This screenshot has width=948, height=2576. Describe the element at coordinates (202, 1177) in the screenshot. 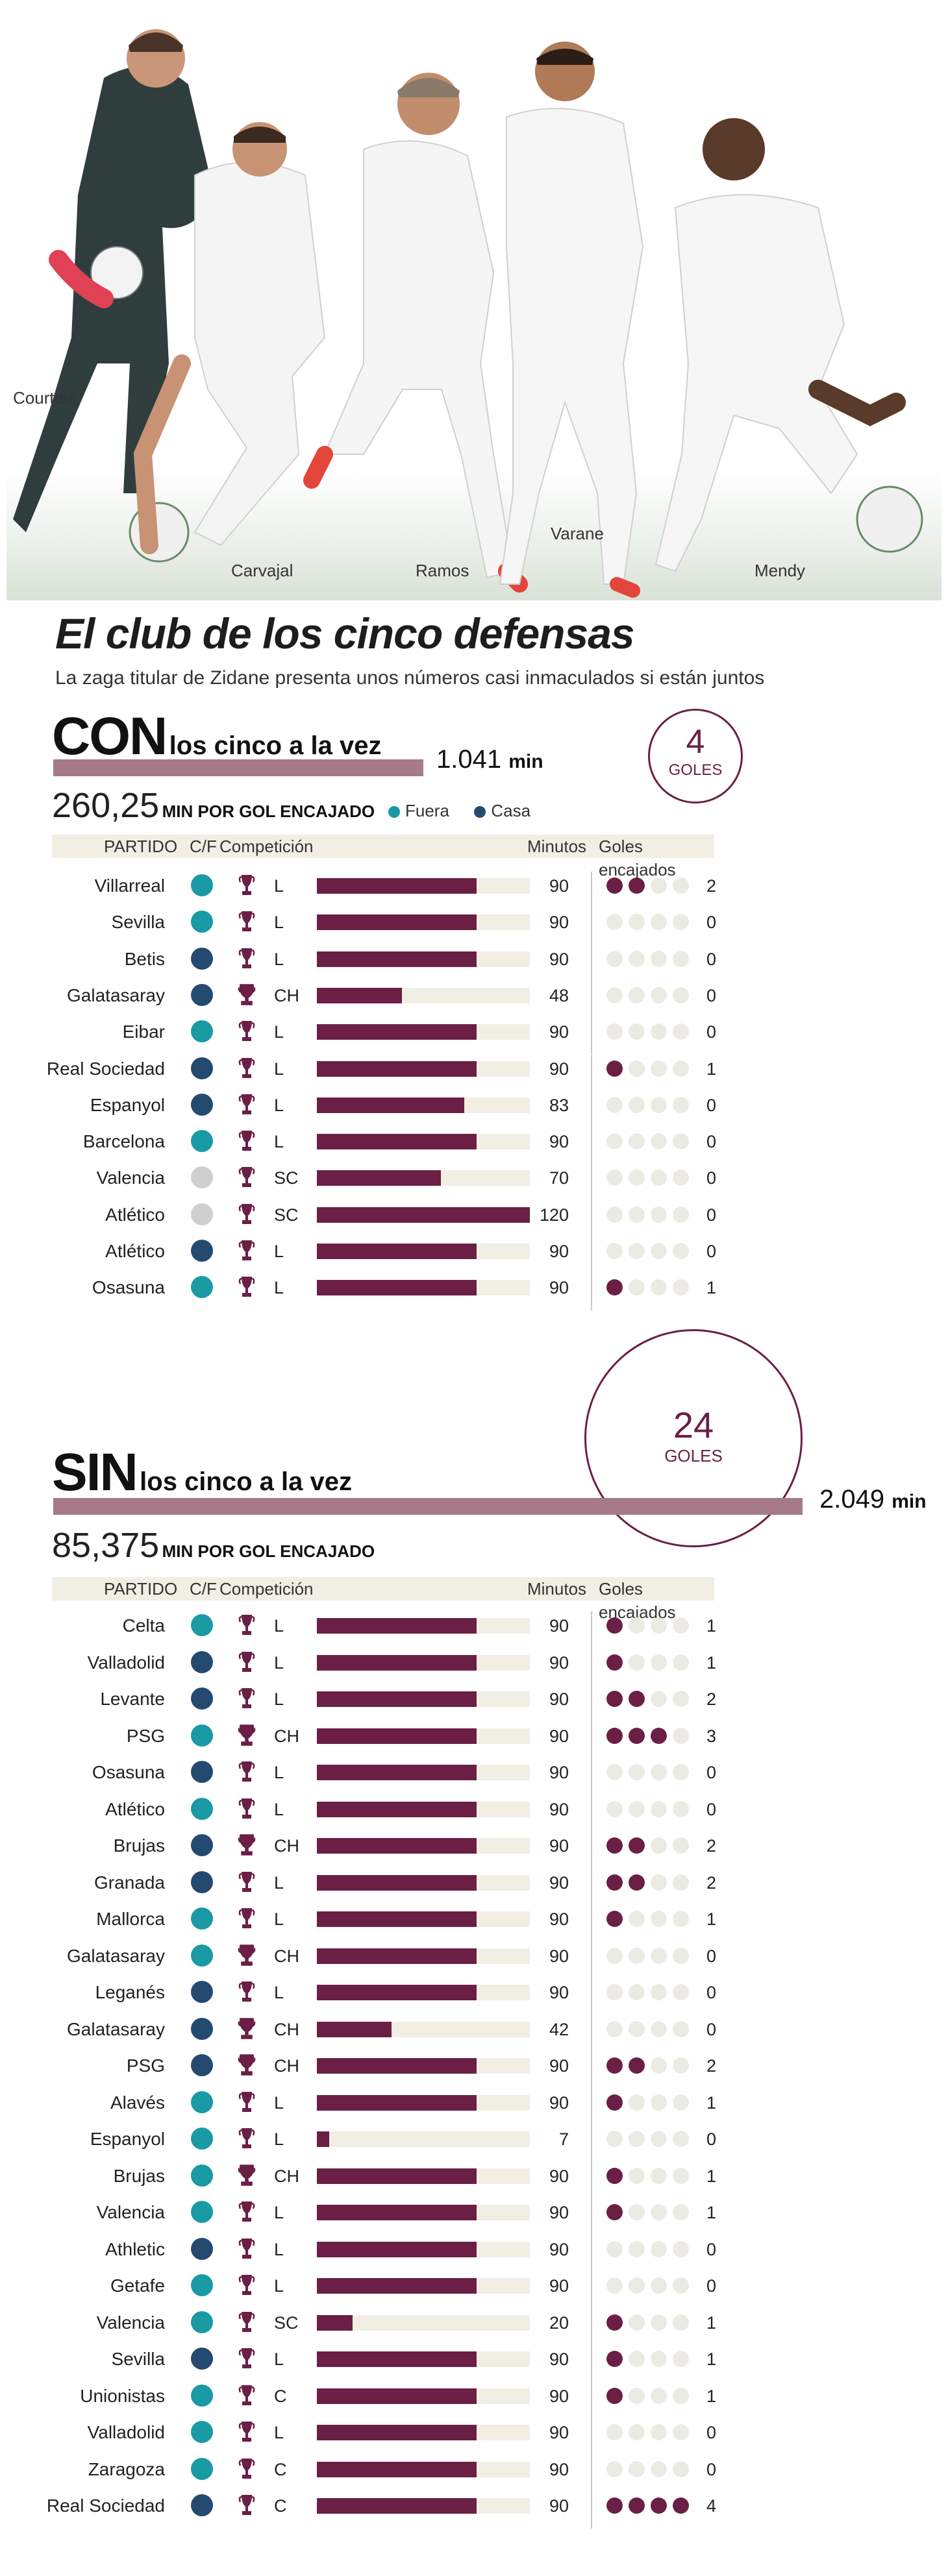

I see `con-row-venue-dot` at that location.